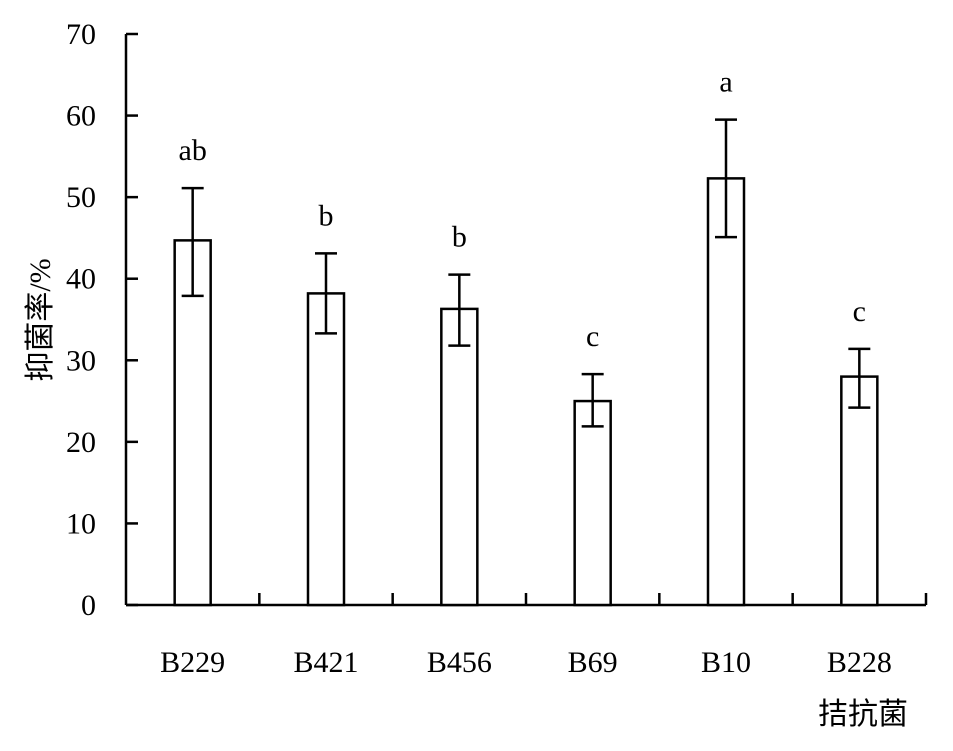 This screenshot has height=751, width=953. What do you see at coordinates (102, 320) in the screenshot?
I see `y-axis-ticks: 0 10 20 30 40 50 60 70` at bounding box center [102, 320].